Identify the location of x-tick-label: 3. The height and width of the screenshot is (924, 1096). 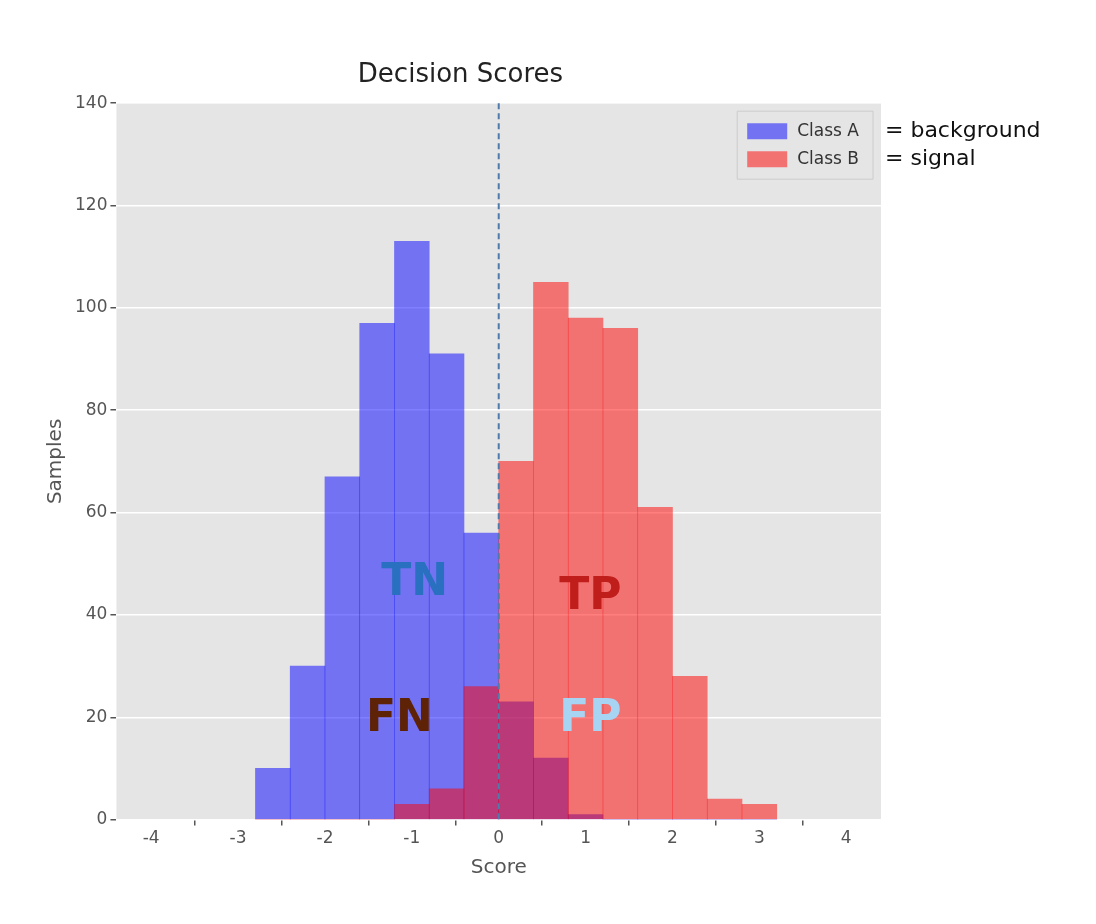
(759, 837).